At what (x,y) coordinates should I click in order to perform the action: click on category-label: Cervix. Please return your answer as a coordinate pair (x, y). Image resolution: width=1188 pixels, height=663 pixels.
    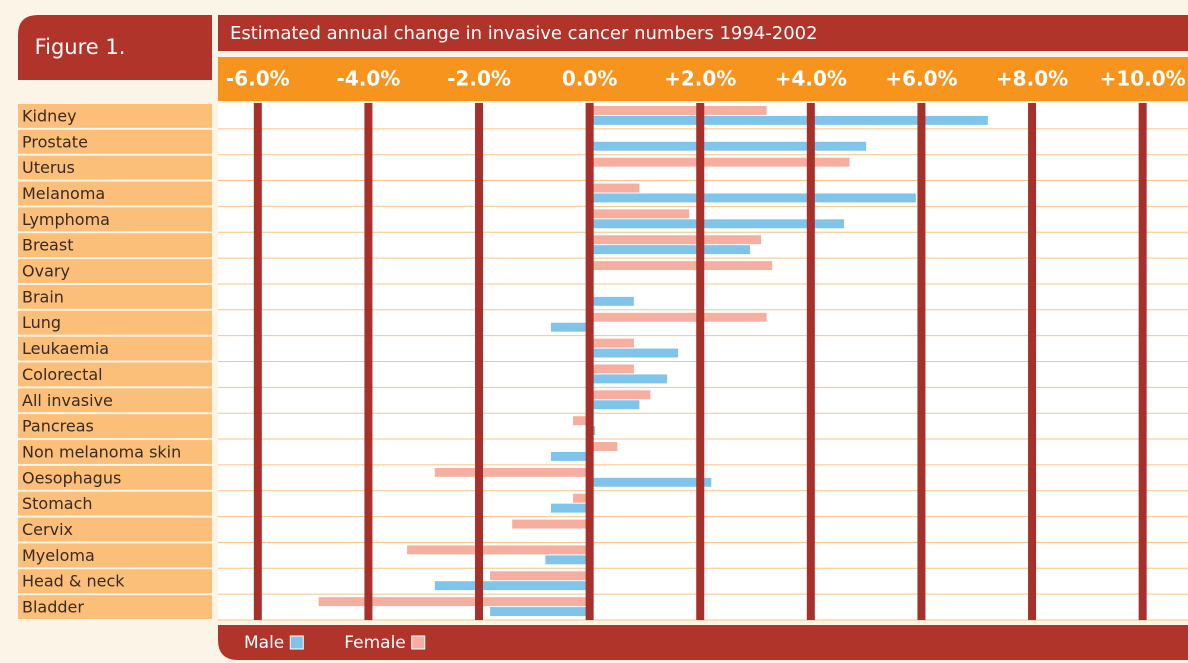
    Looking at the image, I should click on (47, 529).